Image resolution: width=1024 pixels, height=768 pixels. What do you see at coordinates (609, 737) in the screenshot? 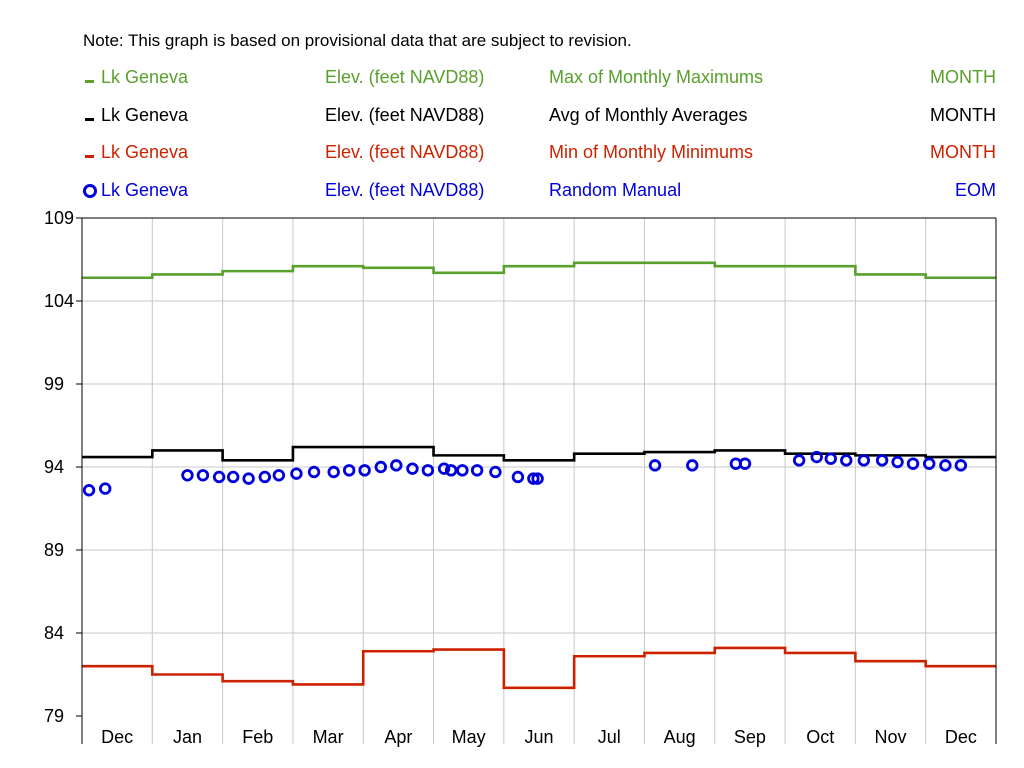
I see `x-tick-label: Jul` at bounding box center [609, 737].